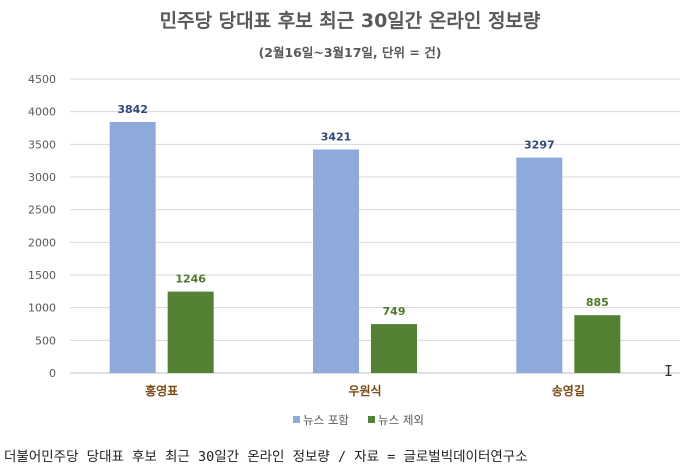 Image resolution: width=700 pixels, height=473 pixels. Describe the element at coordinates (539, 145) in the screenshot. I see `data-label: 3297` at that location.